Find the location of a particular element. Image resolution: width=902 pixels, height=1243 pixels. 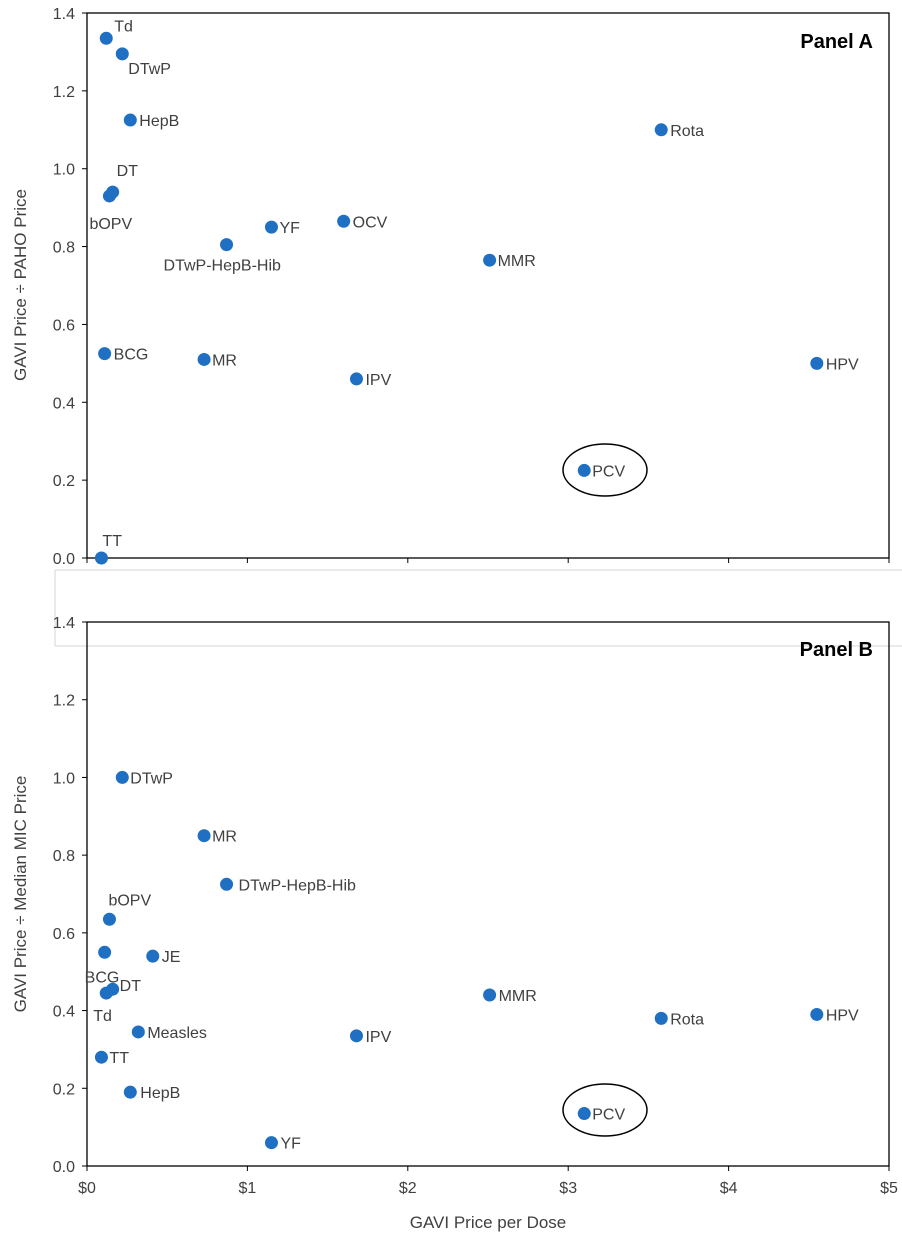

panel-b-x-tick-label: $1 is located at coordinates (248, 1188).